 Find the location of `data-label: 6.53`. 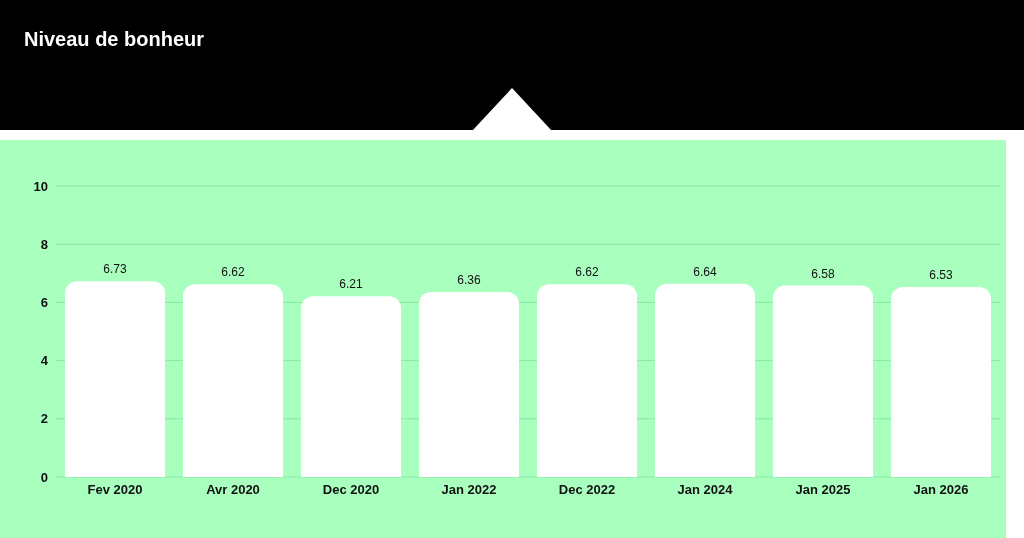

data-label: 6.53 is located at coordinates (941, 274).